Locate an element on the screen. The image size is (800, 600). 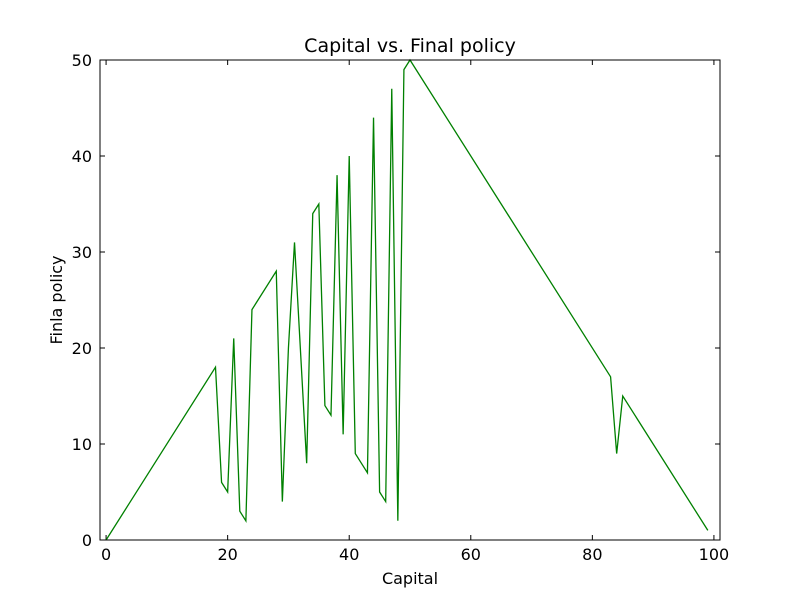
x-tick-label: 100 is located at coordinates (714, 554).